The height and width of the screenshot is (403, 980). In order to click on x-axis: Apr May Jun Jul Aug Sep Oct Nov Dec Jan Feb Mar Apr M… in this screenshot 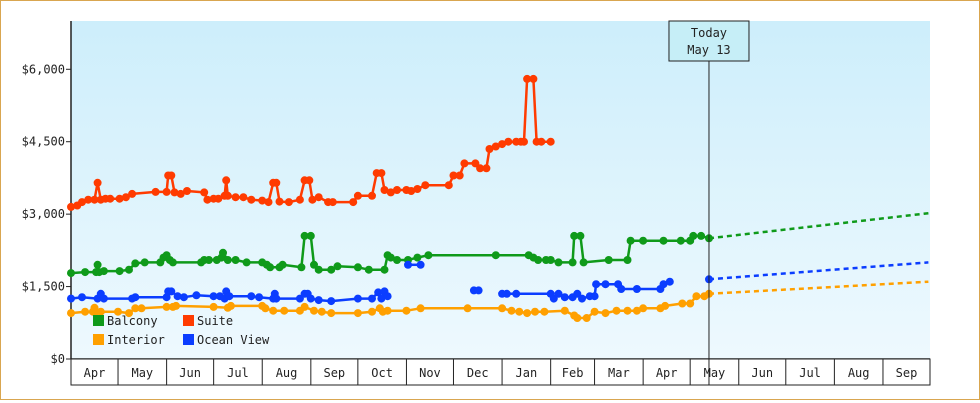, I will do `click(500, 372)`.